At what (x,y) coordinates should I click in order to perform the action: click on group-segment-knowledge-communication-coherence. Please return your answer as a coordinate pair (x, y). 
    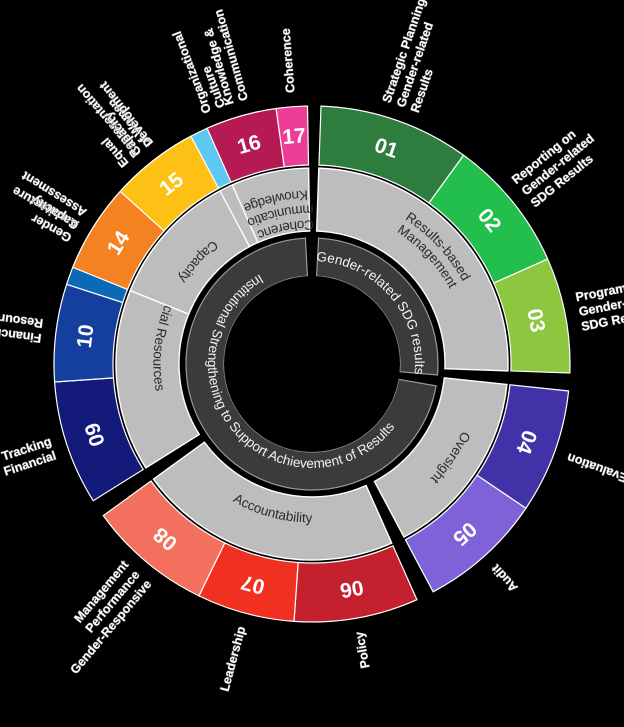
    Looking at the image, I should click on (271, 205).